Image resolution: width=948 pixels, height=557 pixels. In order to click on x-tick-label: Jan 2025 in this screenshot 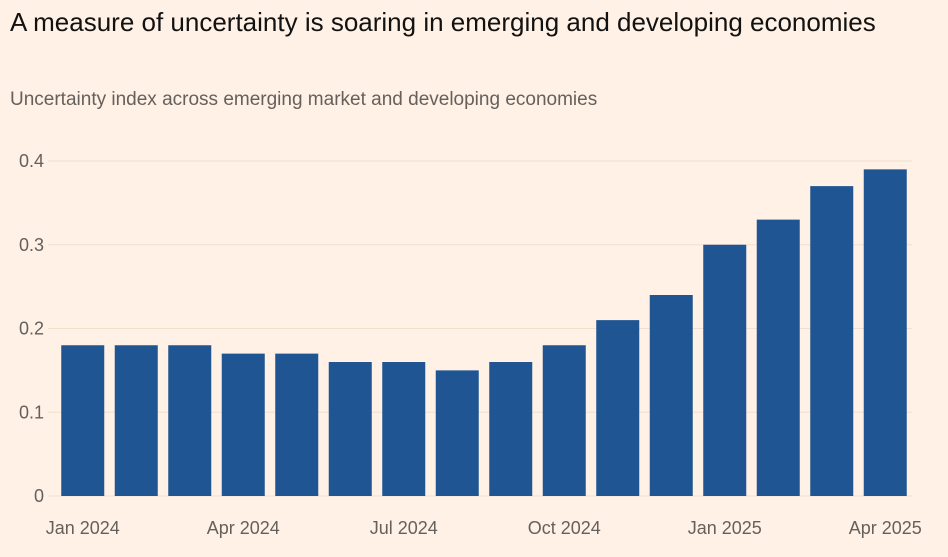, I will do `click(725, 528)`.